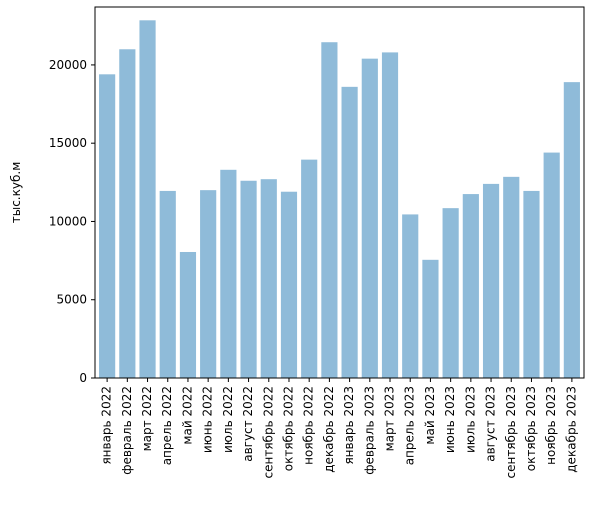  What do you see at coordinates (16, 193) in the screenshot?
I see `y-axis-label: тыс.куб.м` at bounding box center [16, 193].